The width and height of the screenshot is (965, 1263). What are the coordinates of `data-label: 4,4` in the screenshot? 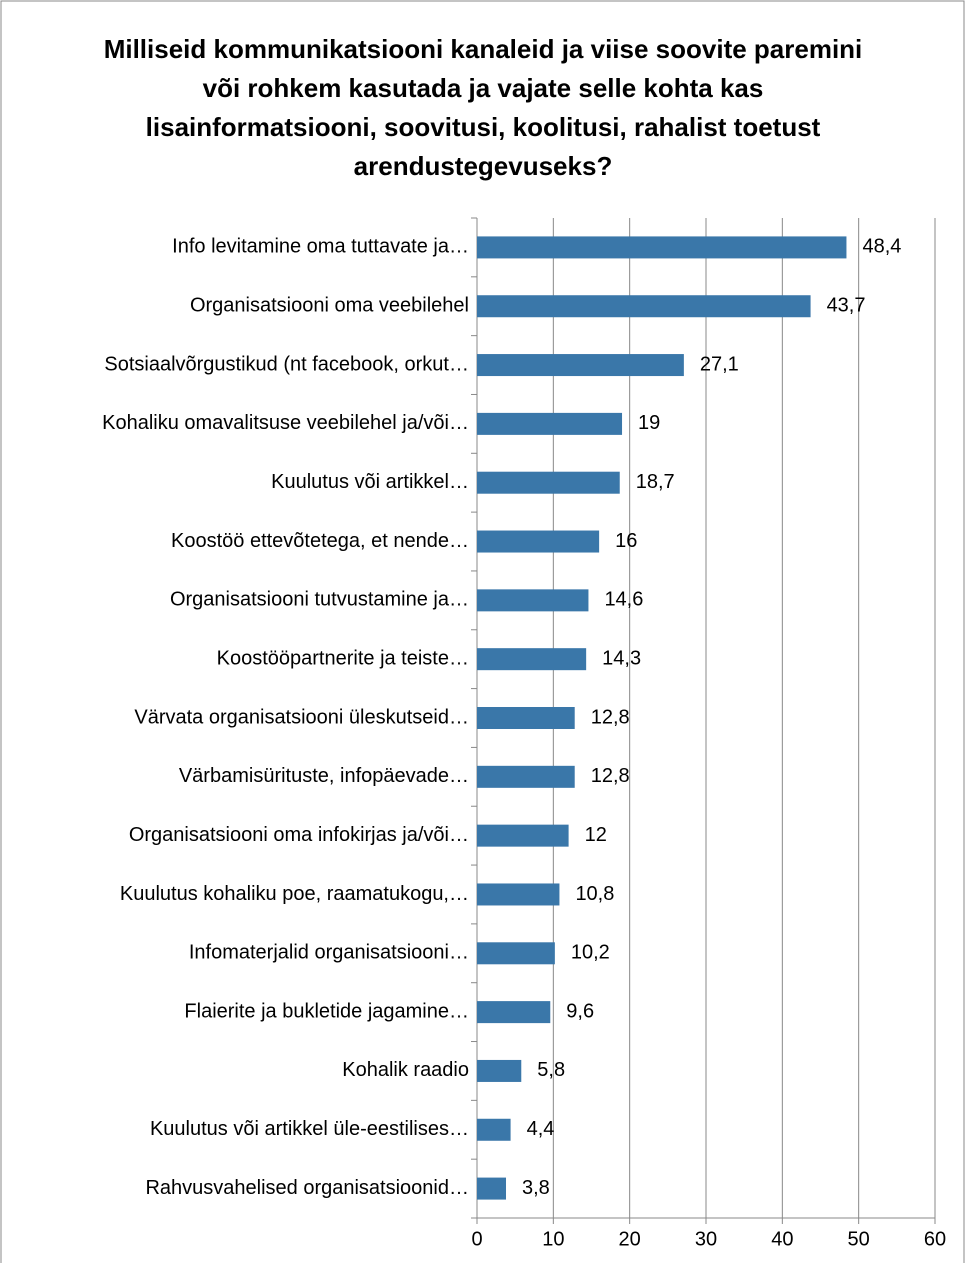 It's located at (541, 1129).